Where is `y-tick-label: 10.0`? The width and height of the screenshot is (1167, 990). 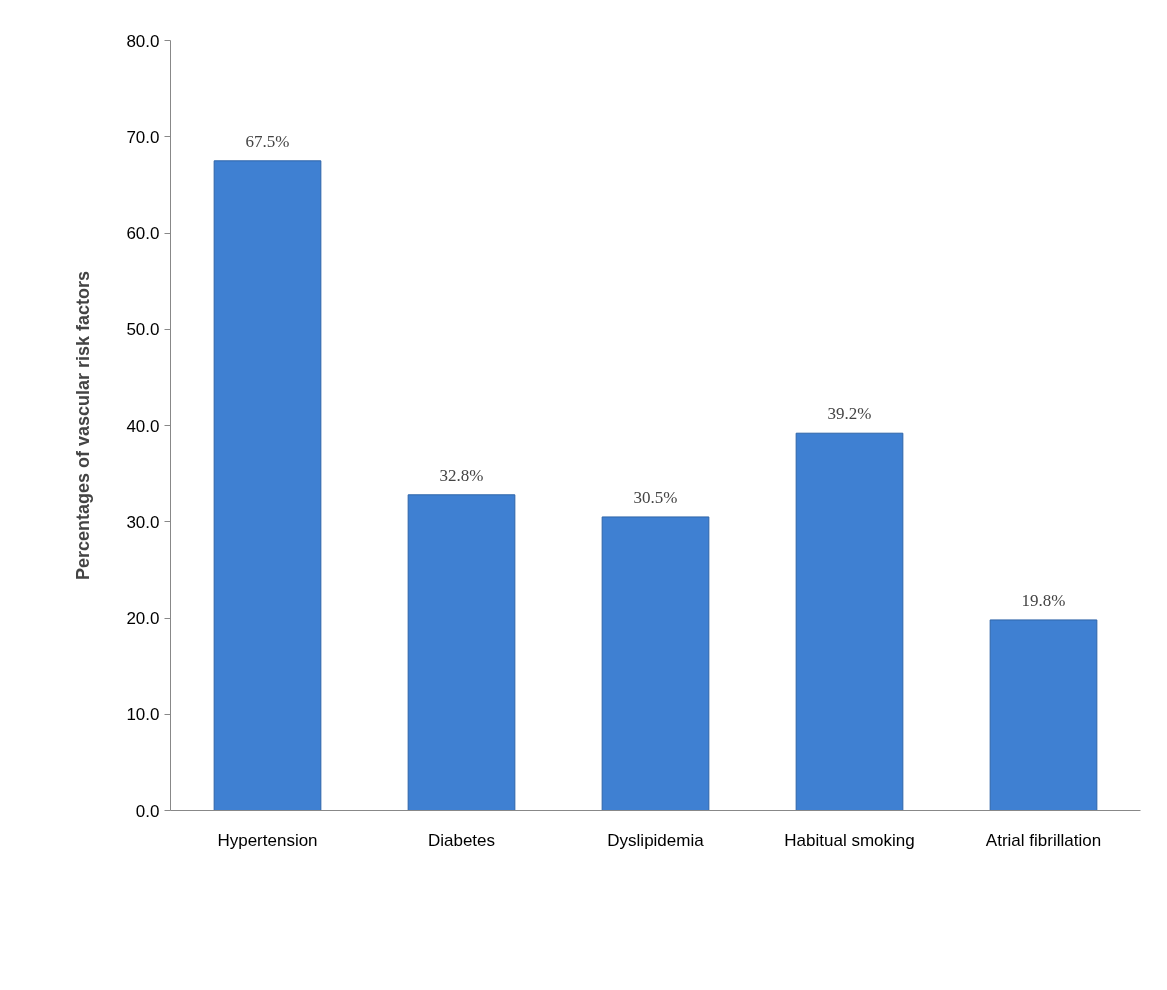
y-tick-label: 10.0 is located at coordinates (143, 715).